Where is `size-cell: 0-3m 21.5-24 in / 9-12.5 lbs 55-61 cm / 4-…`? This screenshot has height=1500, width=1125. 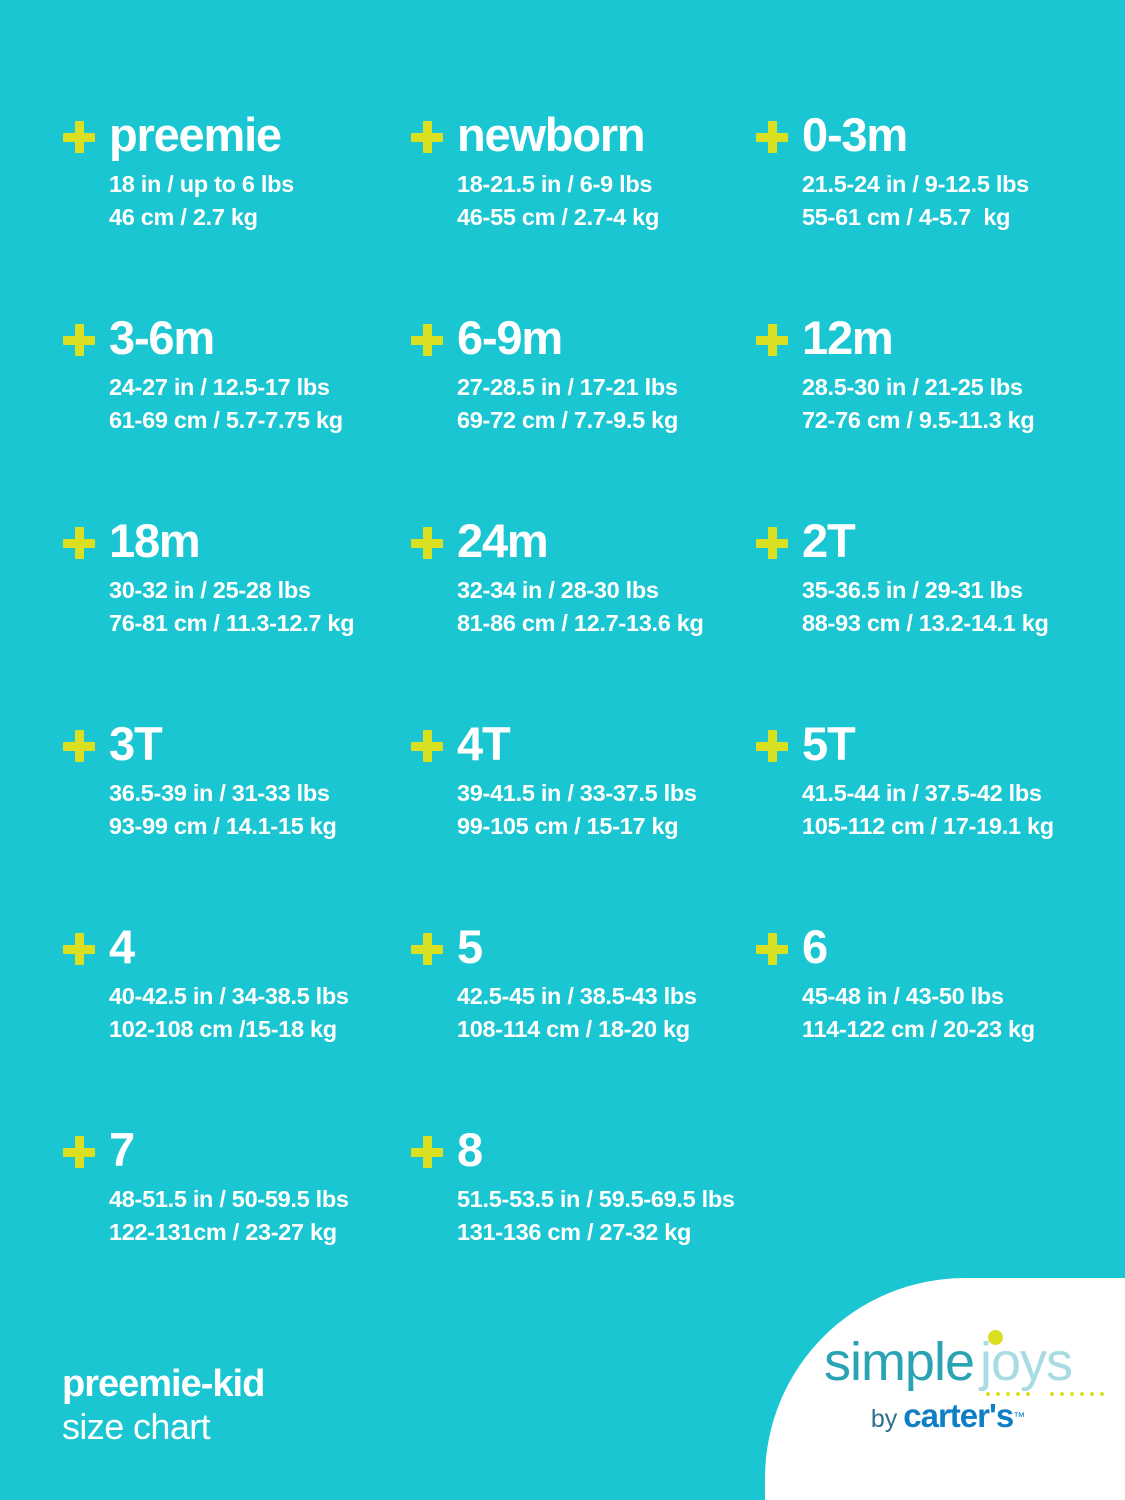 size-cell: 0-3m 21.5-24 in / 9-12.5 lbs 55-61 cm / 4-… is located at coordinates (920, 205).